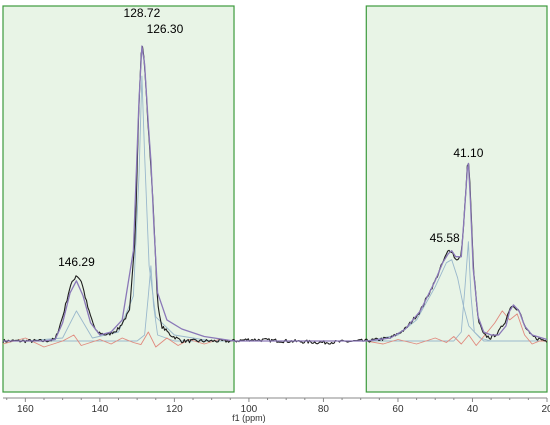 The image size is (550, 425). I want to click on peak-label: 41.10, so click(468, 153).